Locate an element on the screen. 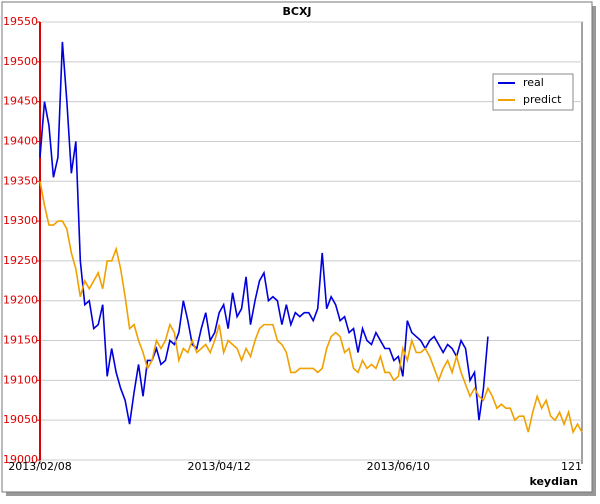 The height and width of the screenshot is (504, 600). y-tick-label: 19150 is located at coordinates (20, 340).